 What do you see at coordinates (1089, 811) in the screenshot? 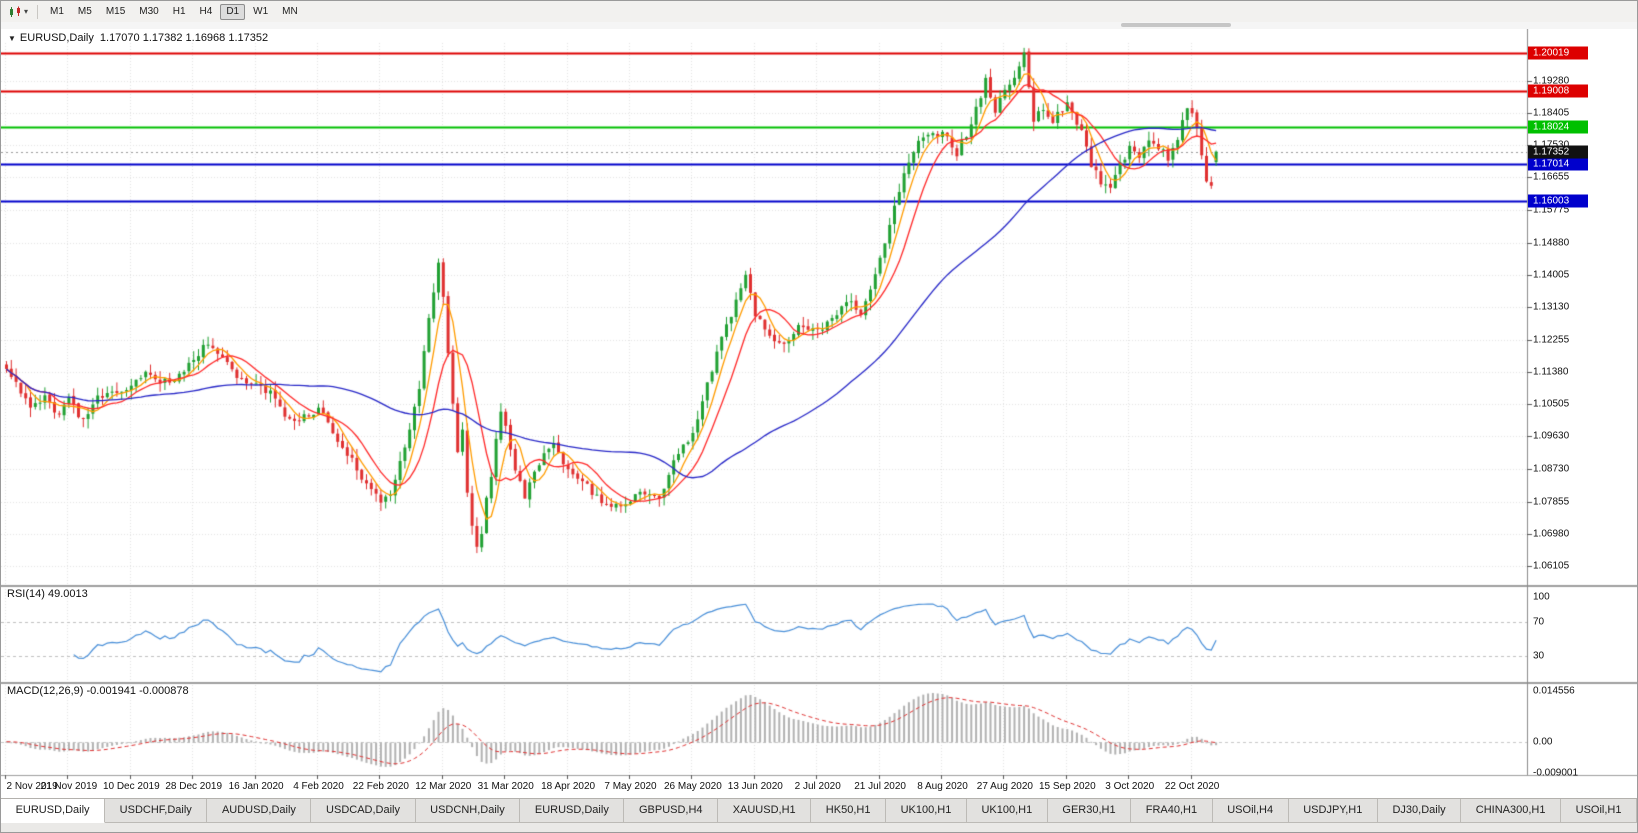
I see `chart-tab-11: GER30,H1` at bounding box center [1089, 811].